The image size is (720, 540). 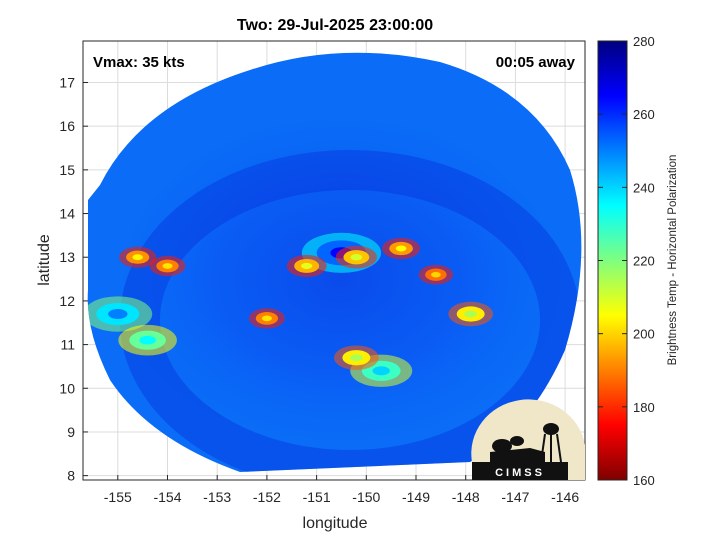 What do you see at coordinates (551, 429) in the screenshot?
I see `water-tower-icon` at bounding box center [551, 429].